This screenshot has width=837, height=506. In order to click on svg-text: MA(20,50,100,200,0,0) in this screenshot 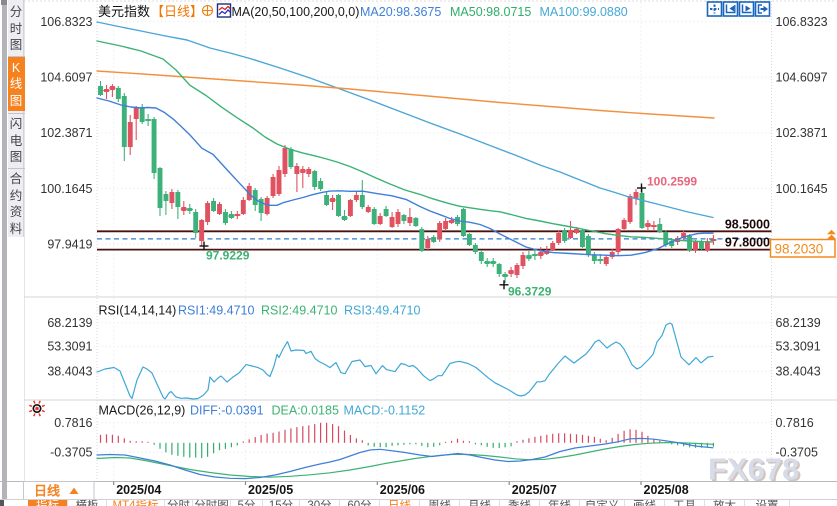, I will do `click(296, 12)`.